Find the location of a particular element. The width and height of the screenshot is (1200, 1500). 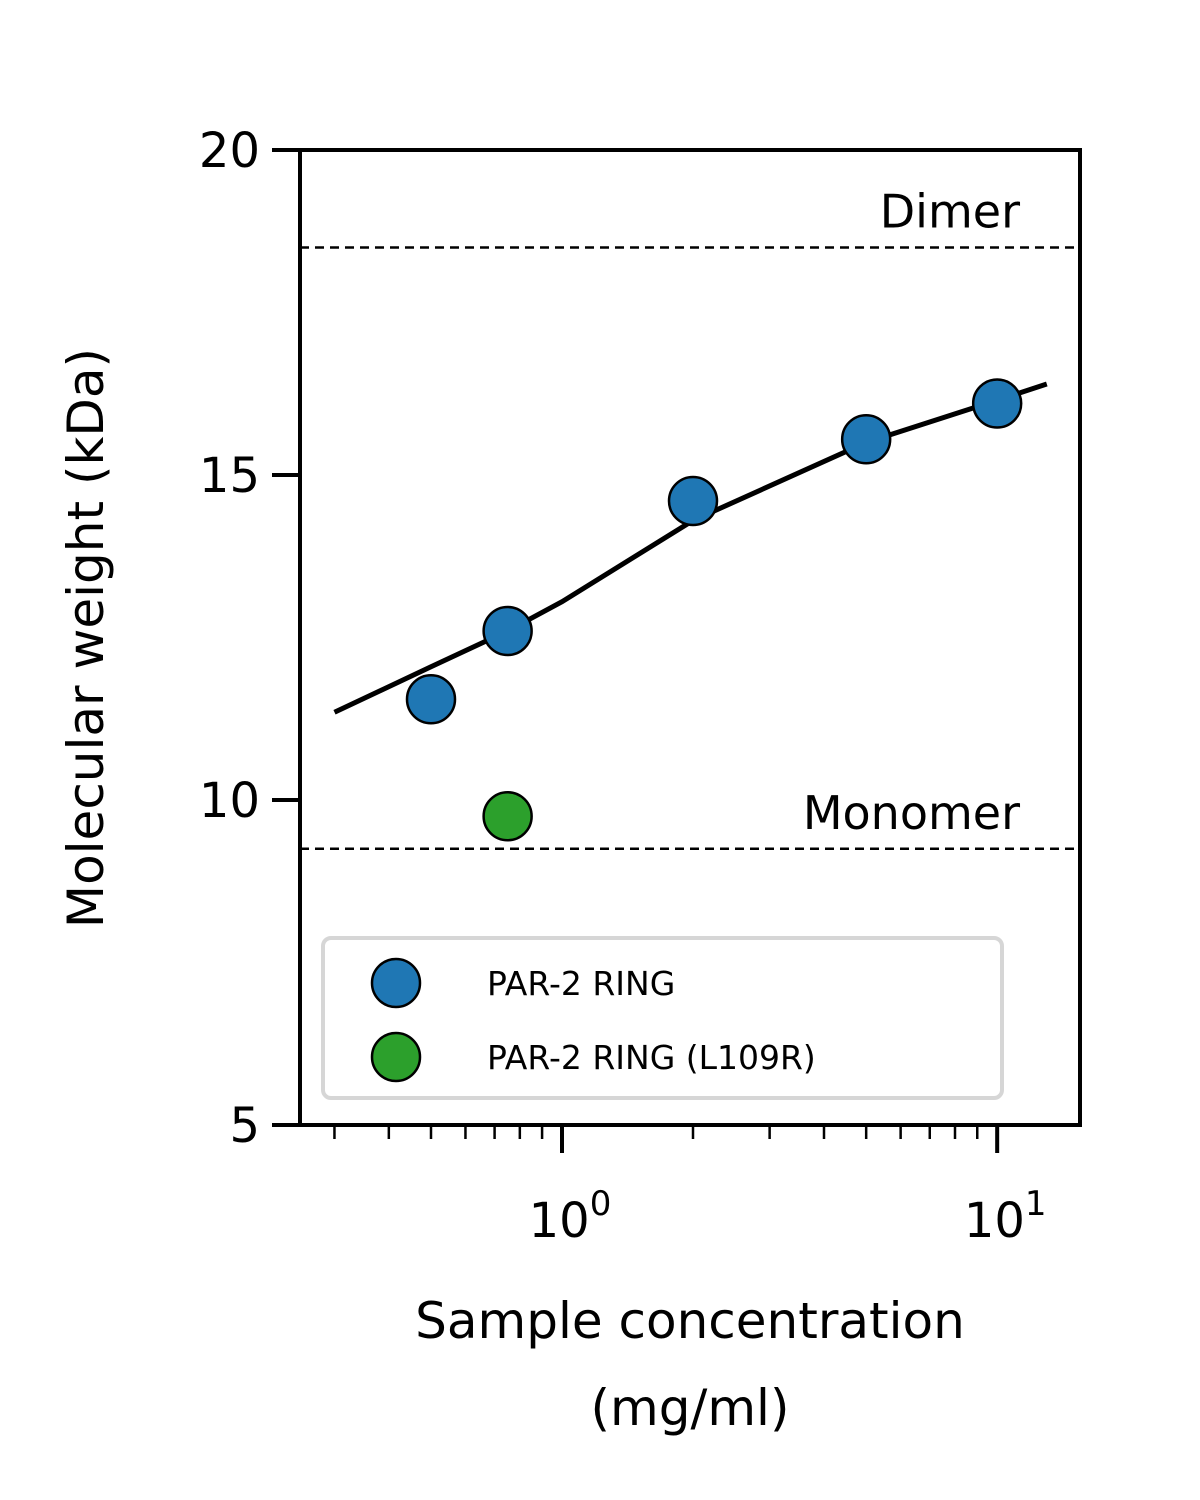

legend-marker-par2-ring is located at coordinates (396, 983).